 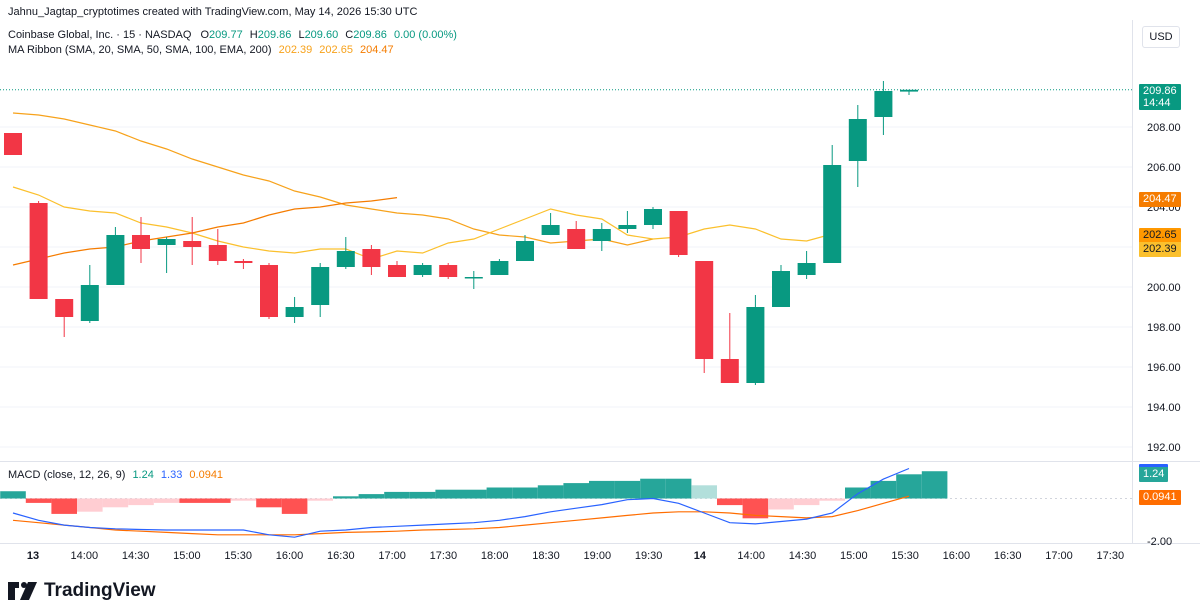 What do you see at coordinates (341, 556) in the screenshot?
I see `time-tick-label: 16:30` at bounding box center [341, 556].